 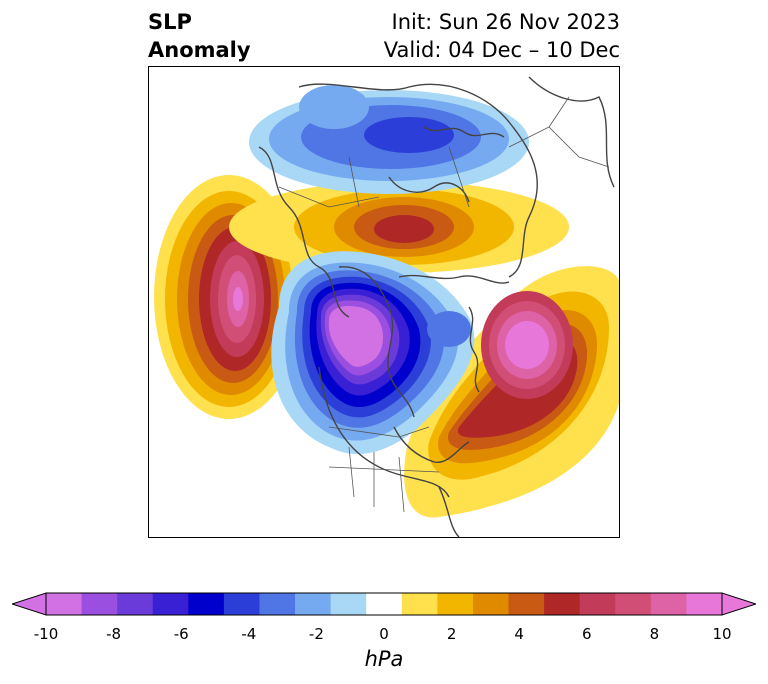 What do you see at coordinates (316, 634) in the screenshot?
I see `colorbar-tick-label: -2` at bounding box center [316, 634].